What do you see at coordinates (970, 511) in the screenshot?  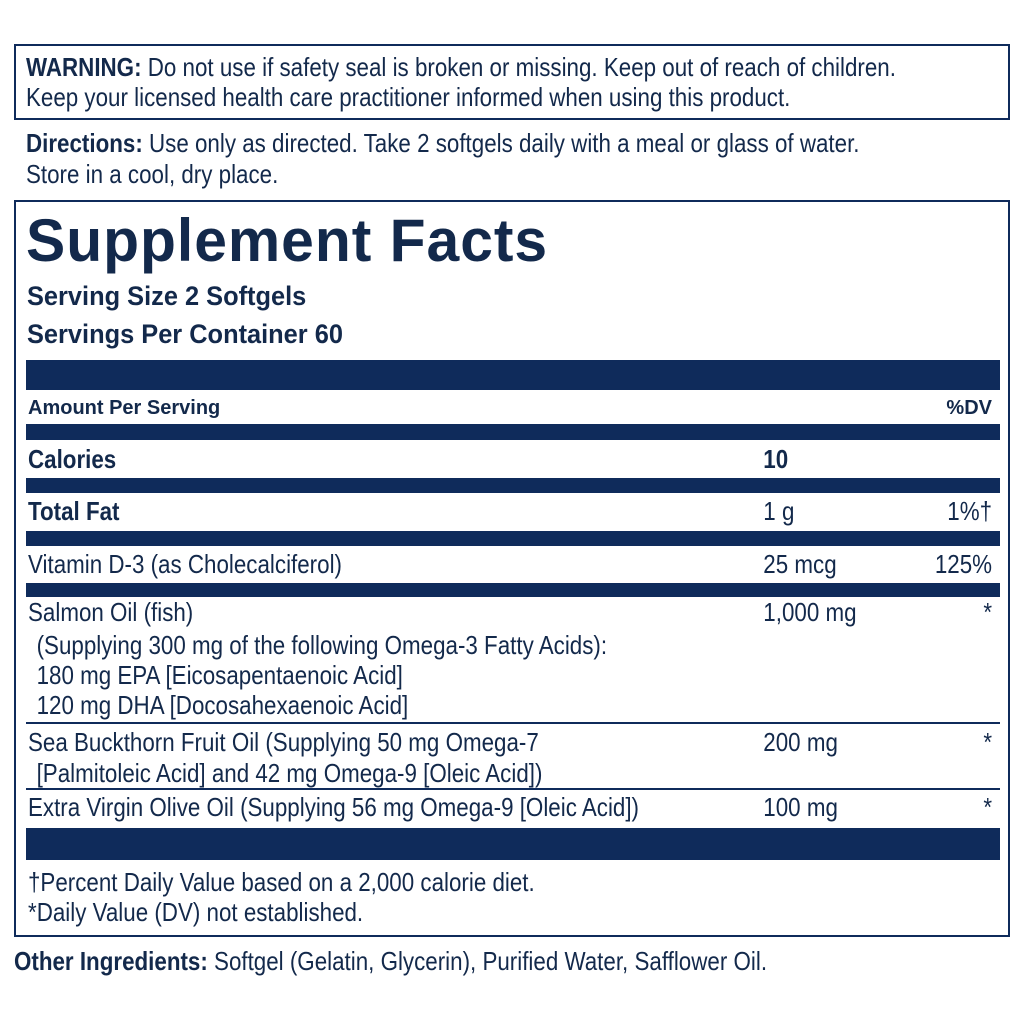 I see `nutrient-dv: 1%†` at bounding box center [970, 511].